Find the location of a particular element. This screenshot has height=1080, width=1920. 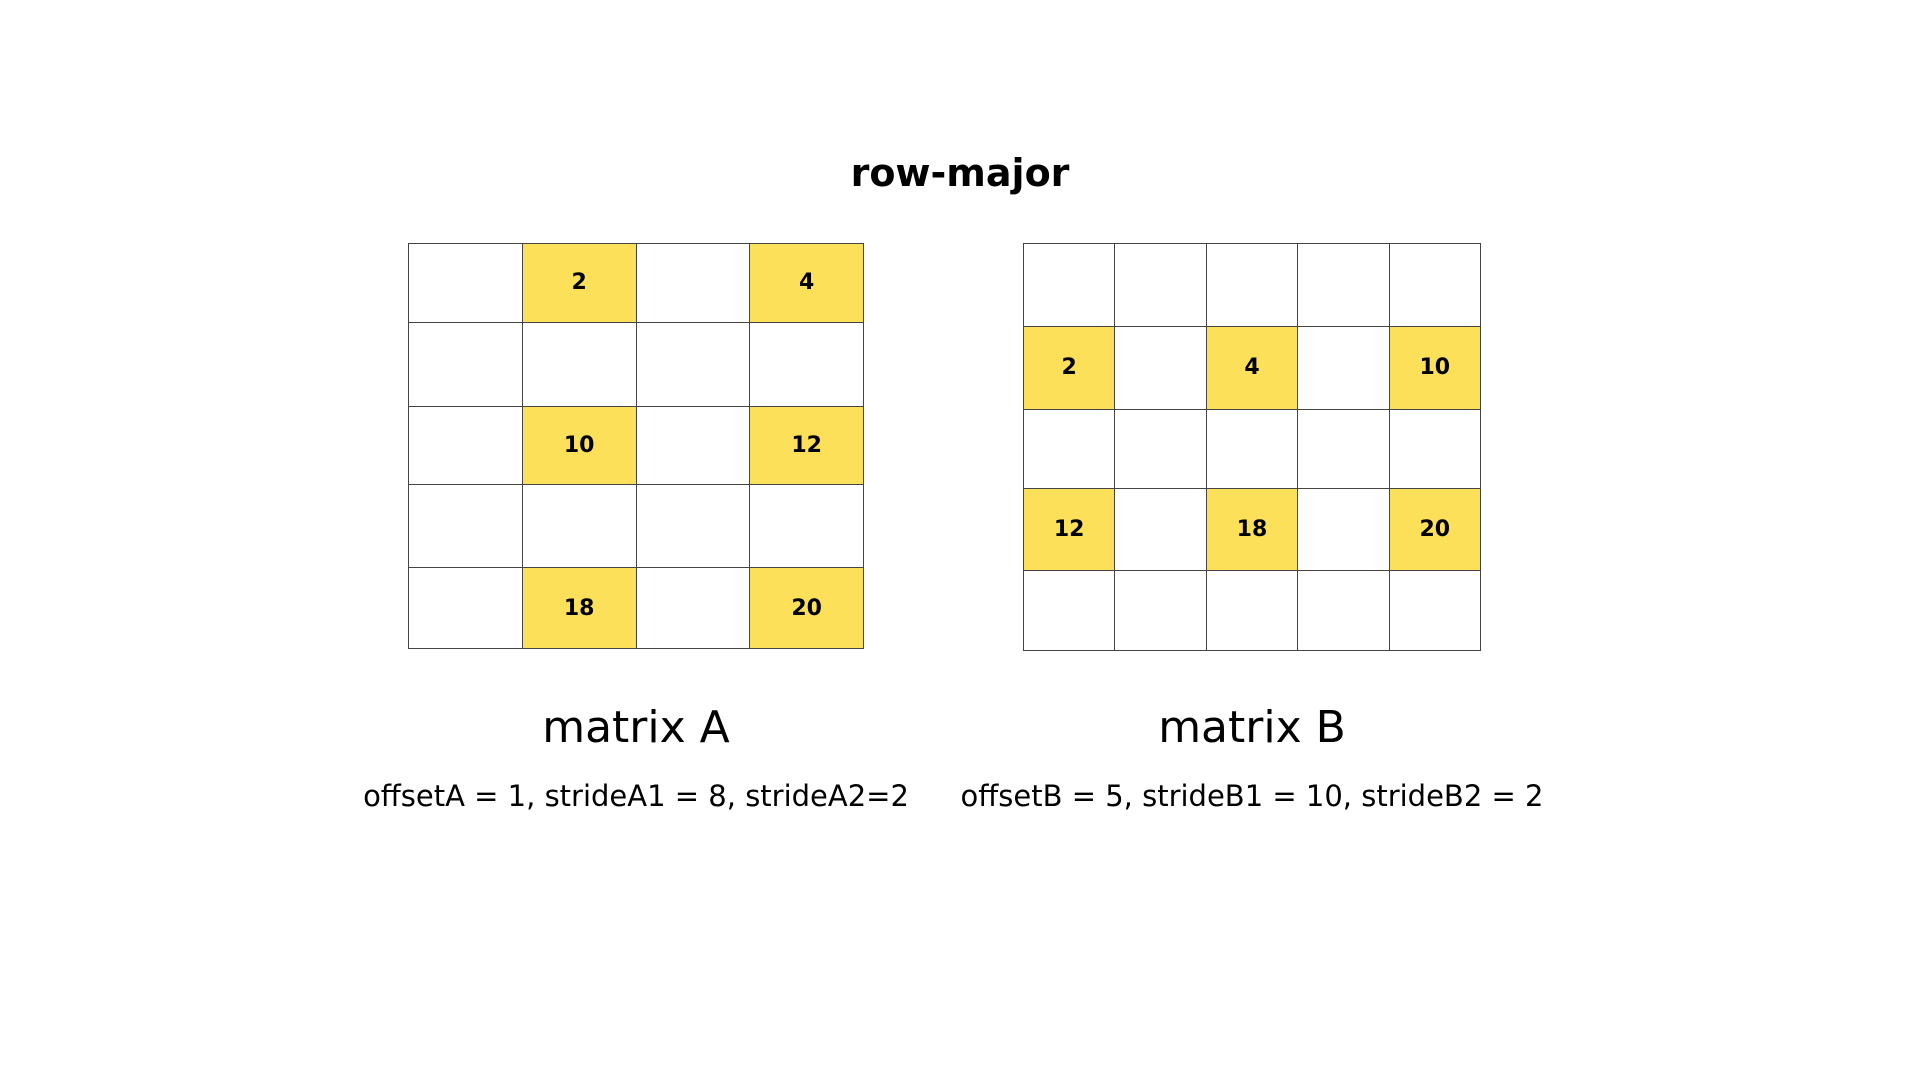

matrix-b-grid: 2 4 10 12 18 20 is located at coordinates (1252, 447).